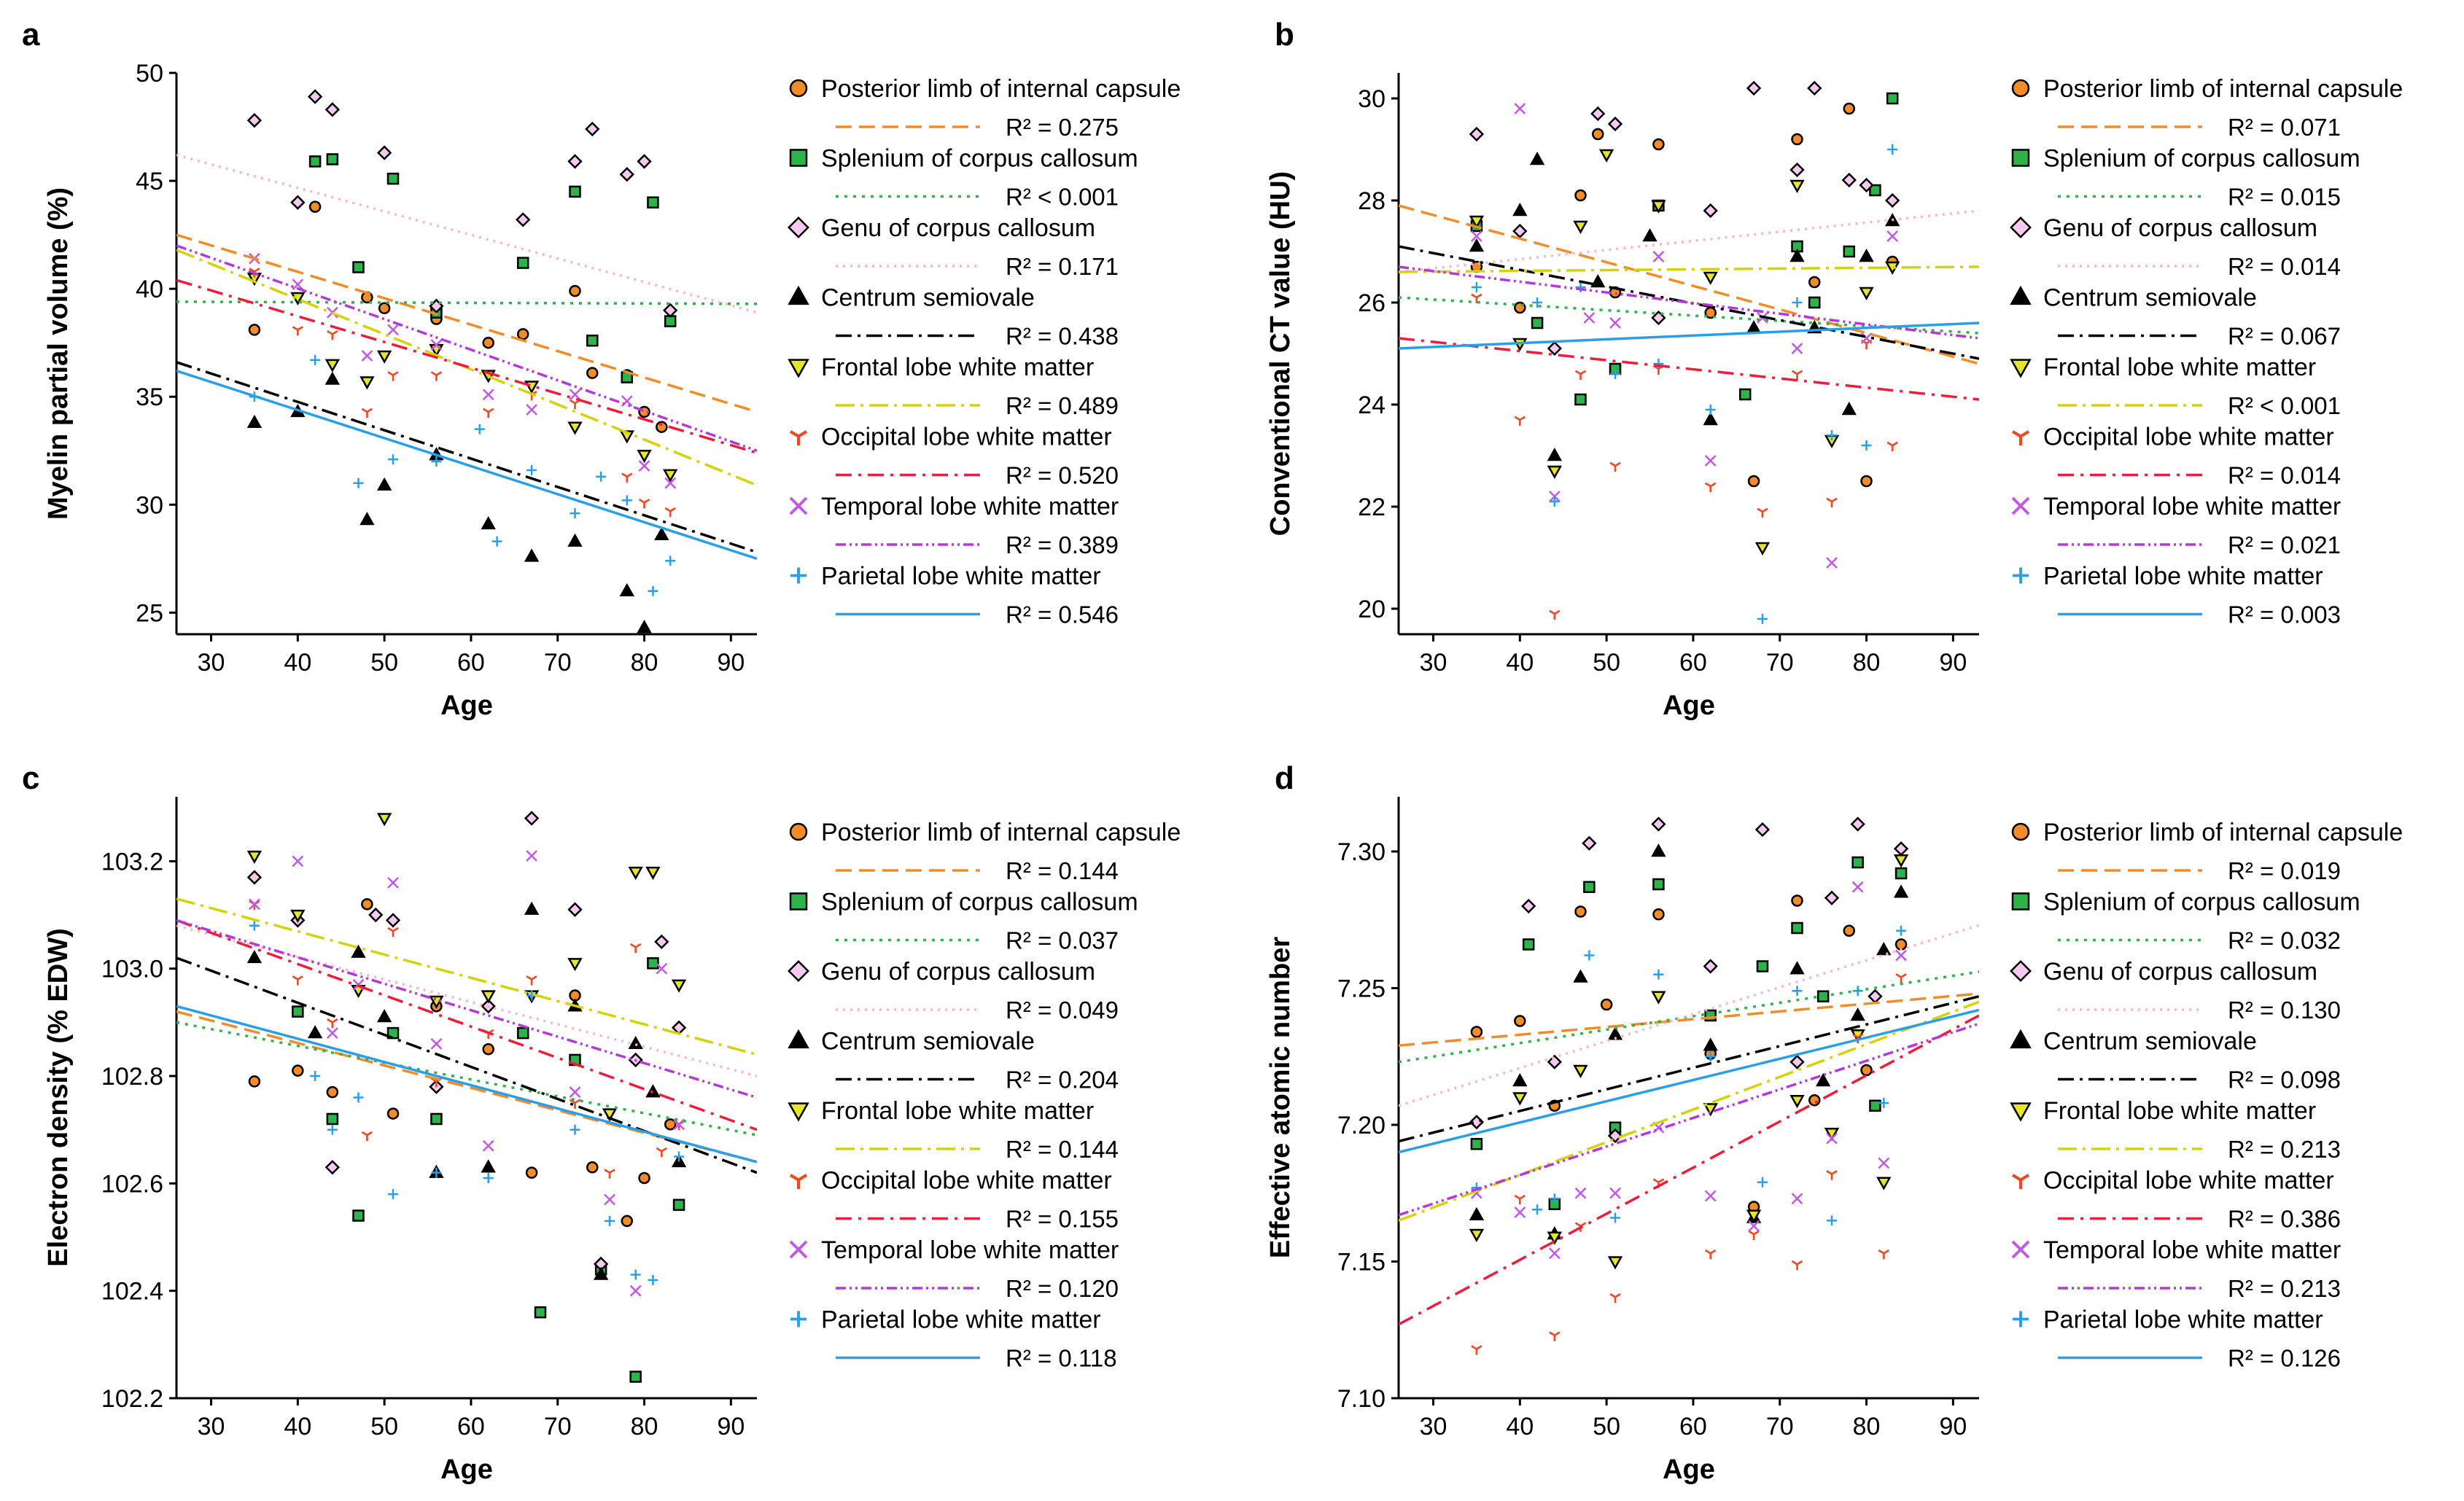  I want to click on legend-label: Parietal lobe white matter, so click(961, 1320).